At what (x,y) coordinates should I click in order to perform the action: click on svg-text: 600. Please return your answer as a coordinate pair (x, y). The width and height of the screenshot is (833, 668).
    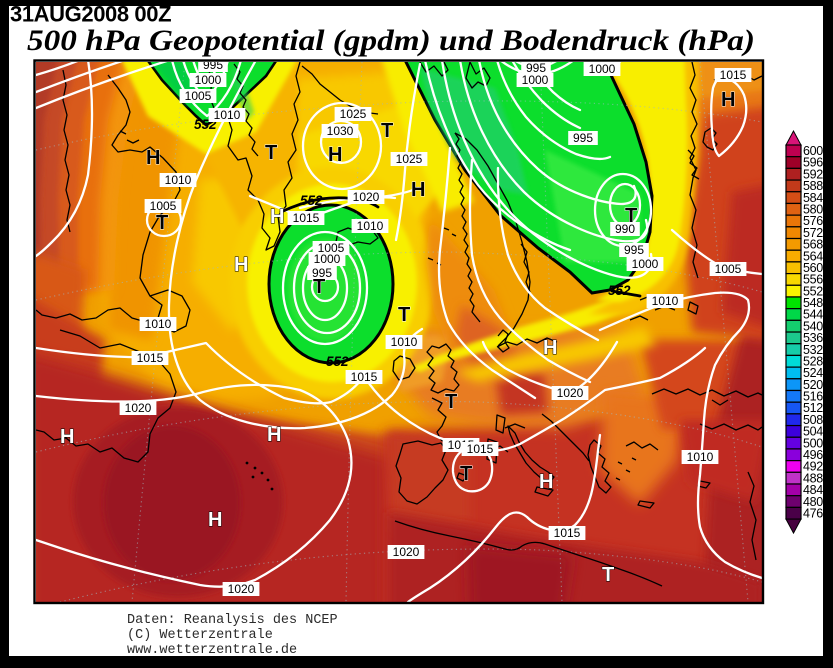
    Looking at the image, I should click on (813, 151).